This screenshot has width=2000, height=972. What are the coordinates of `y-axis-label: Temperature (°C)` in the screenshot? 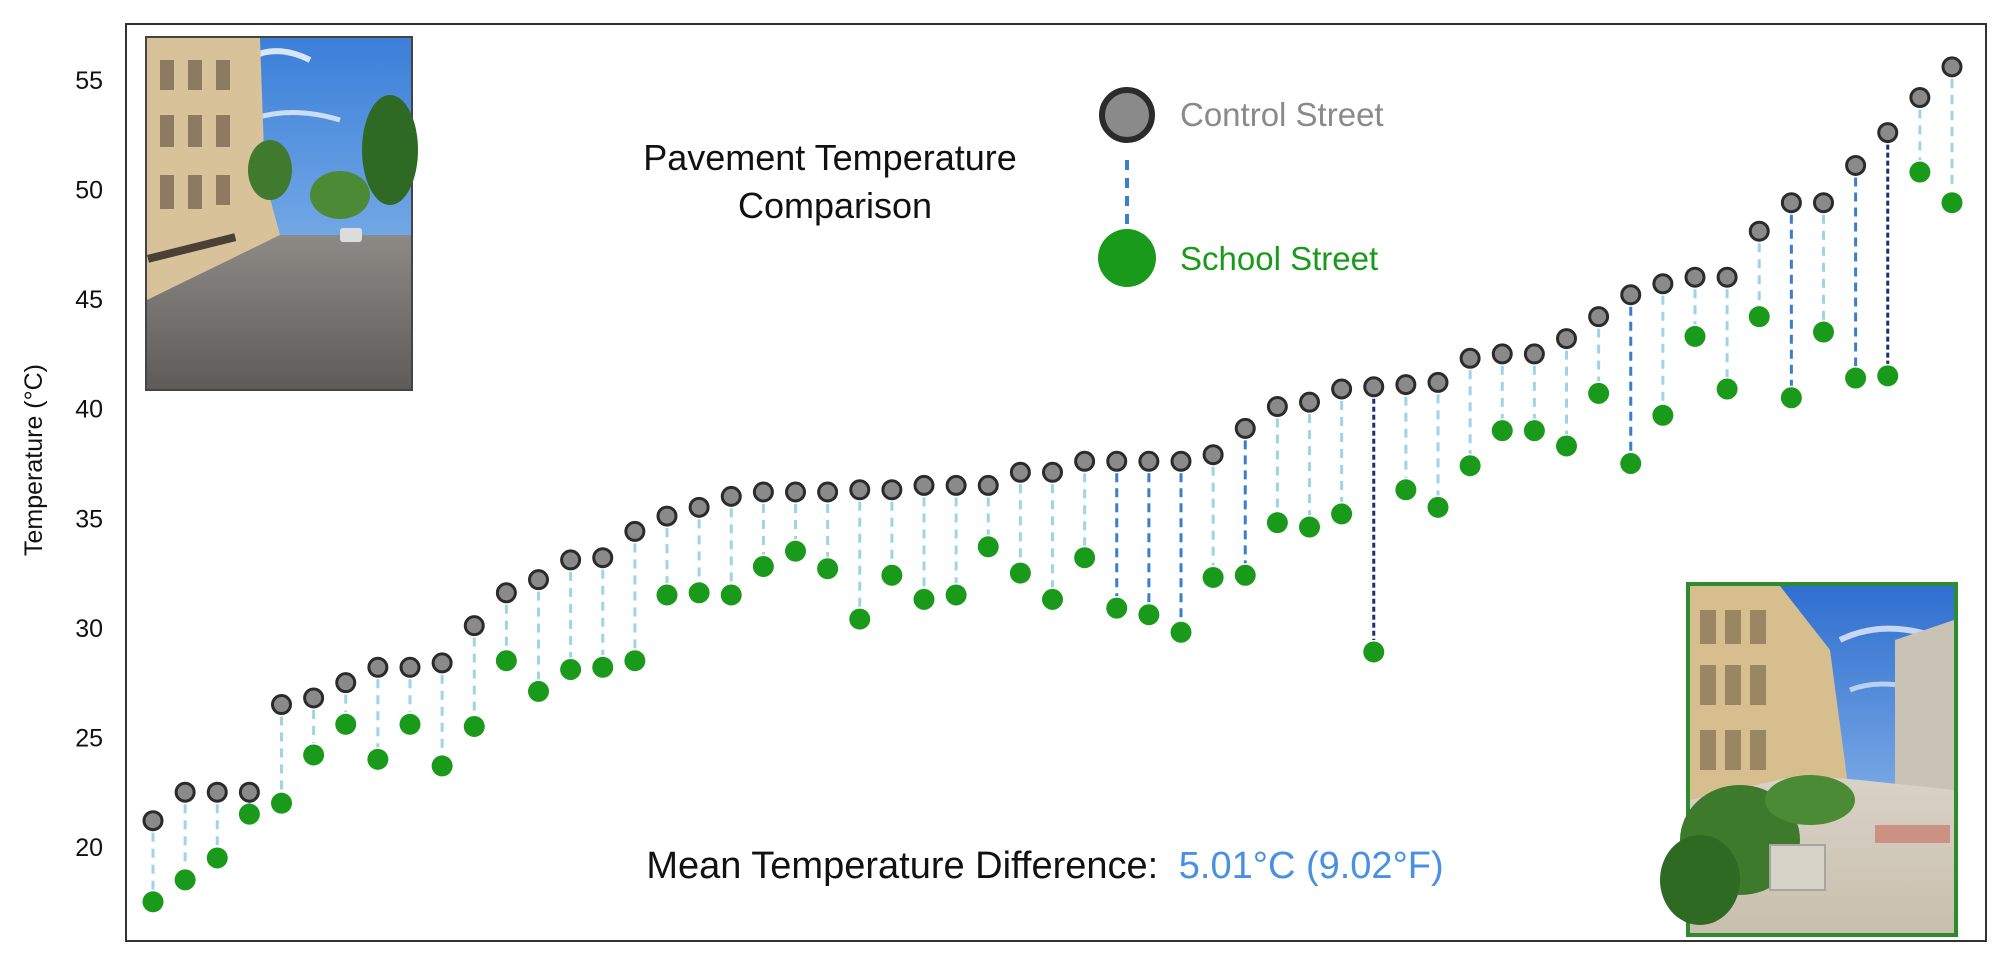 It's located at (34, 460).